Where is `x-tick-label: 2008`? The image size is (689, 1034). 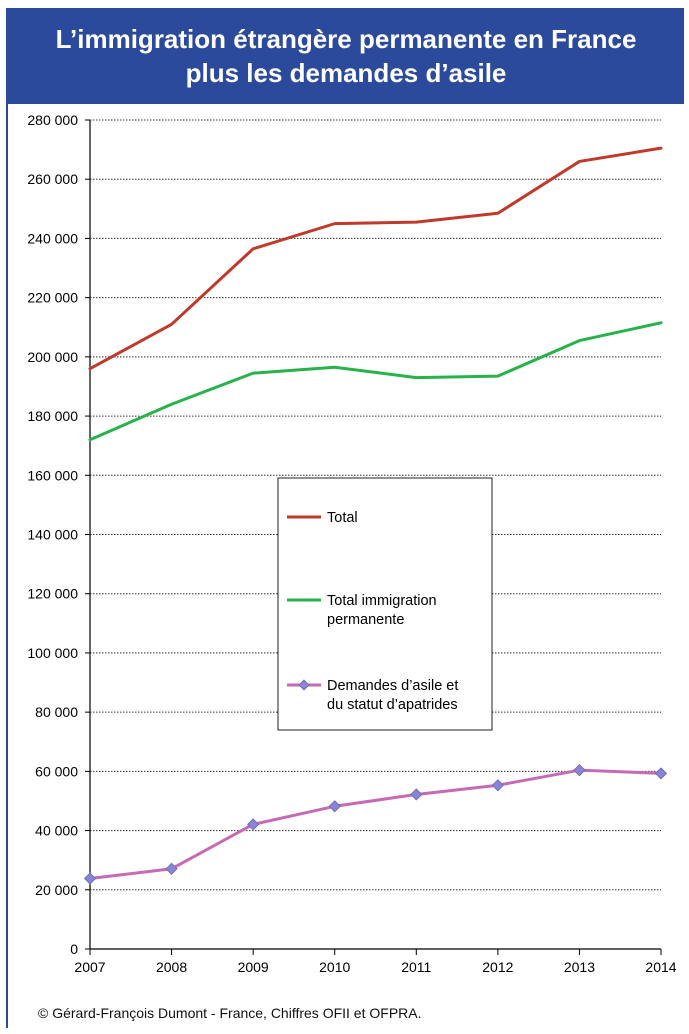 x-tick-label: 2008 is located at coordinates (171, 967).